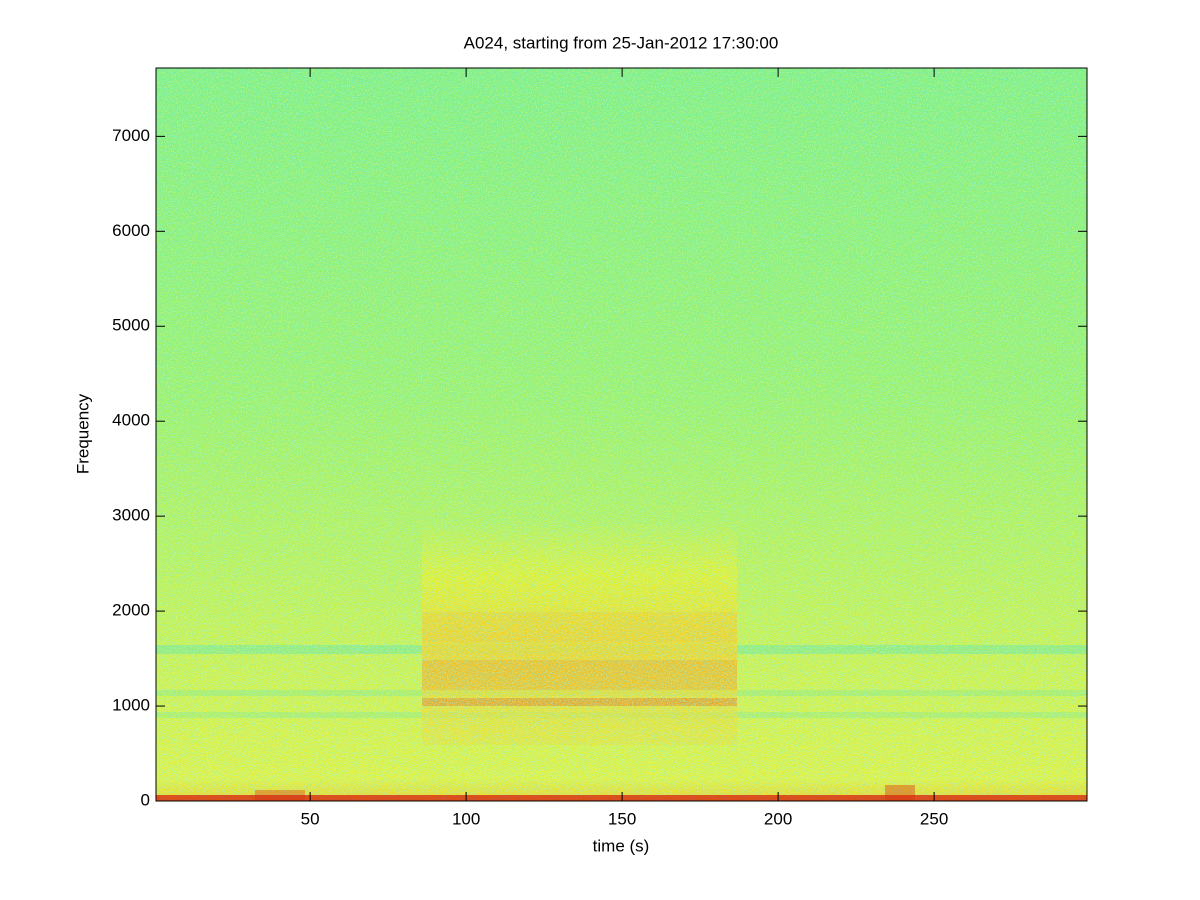  I want to click on x-tick-label: 200, so click(778, 818).